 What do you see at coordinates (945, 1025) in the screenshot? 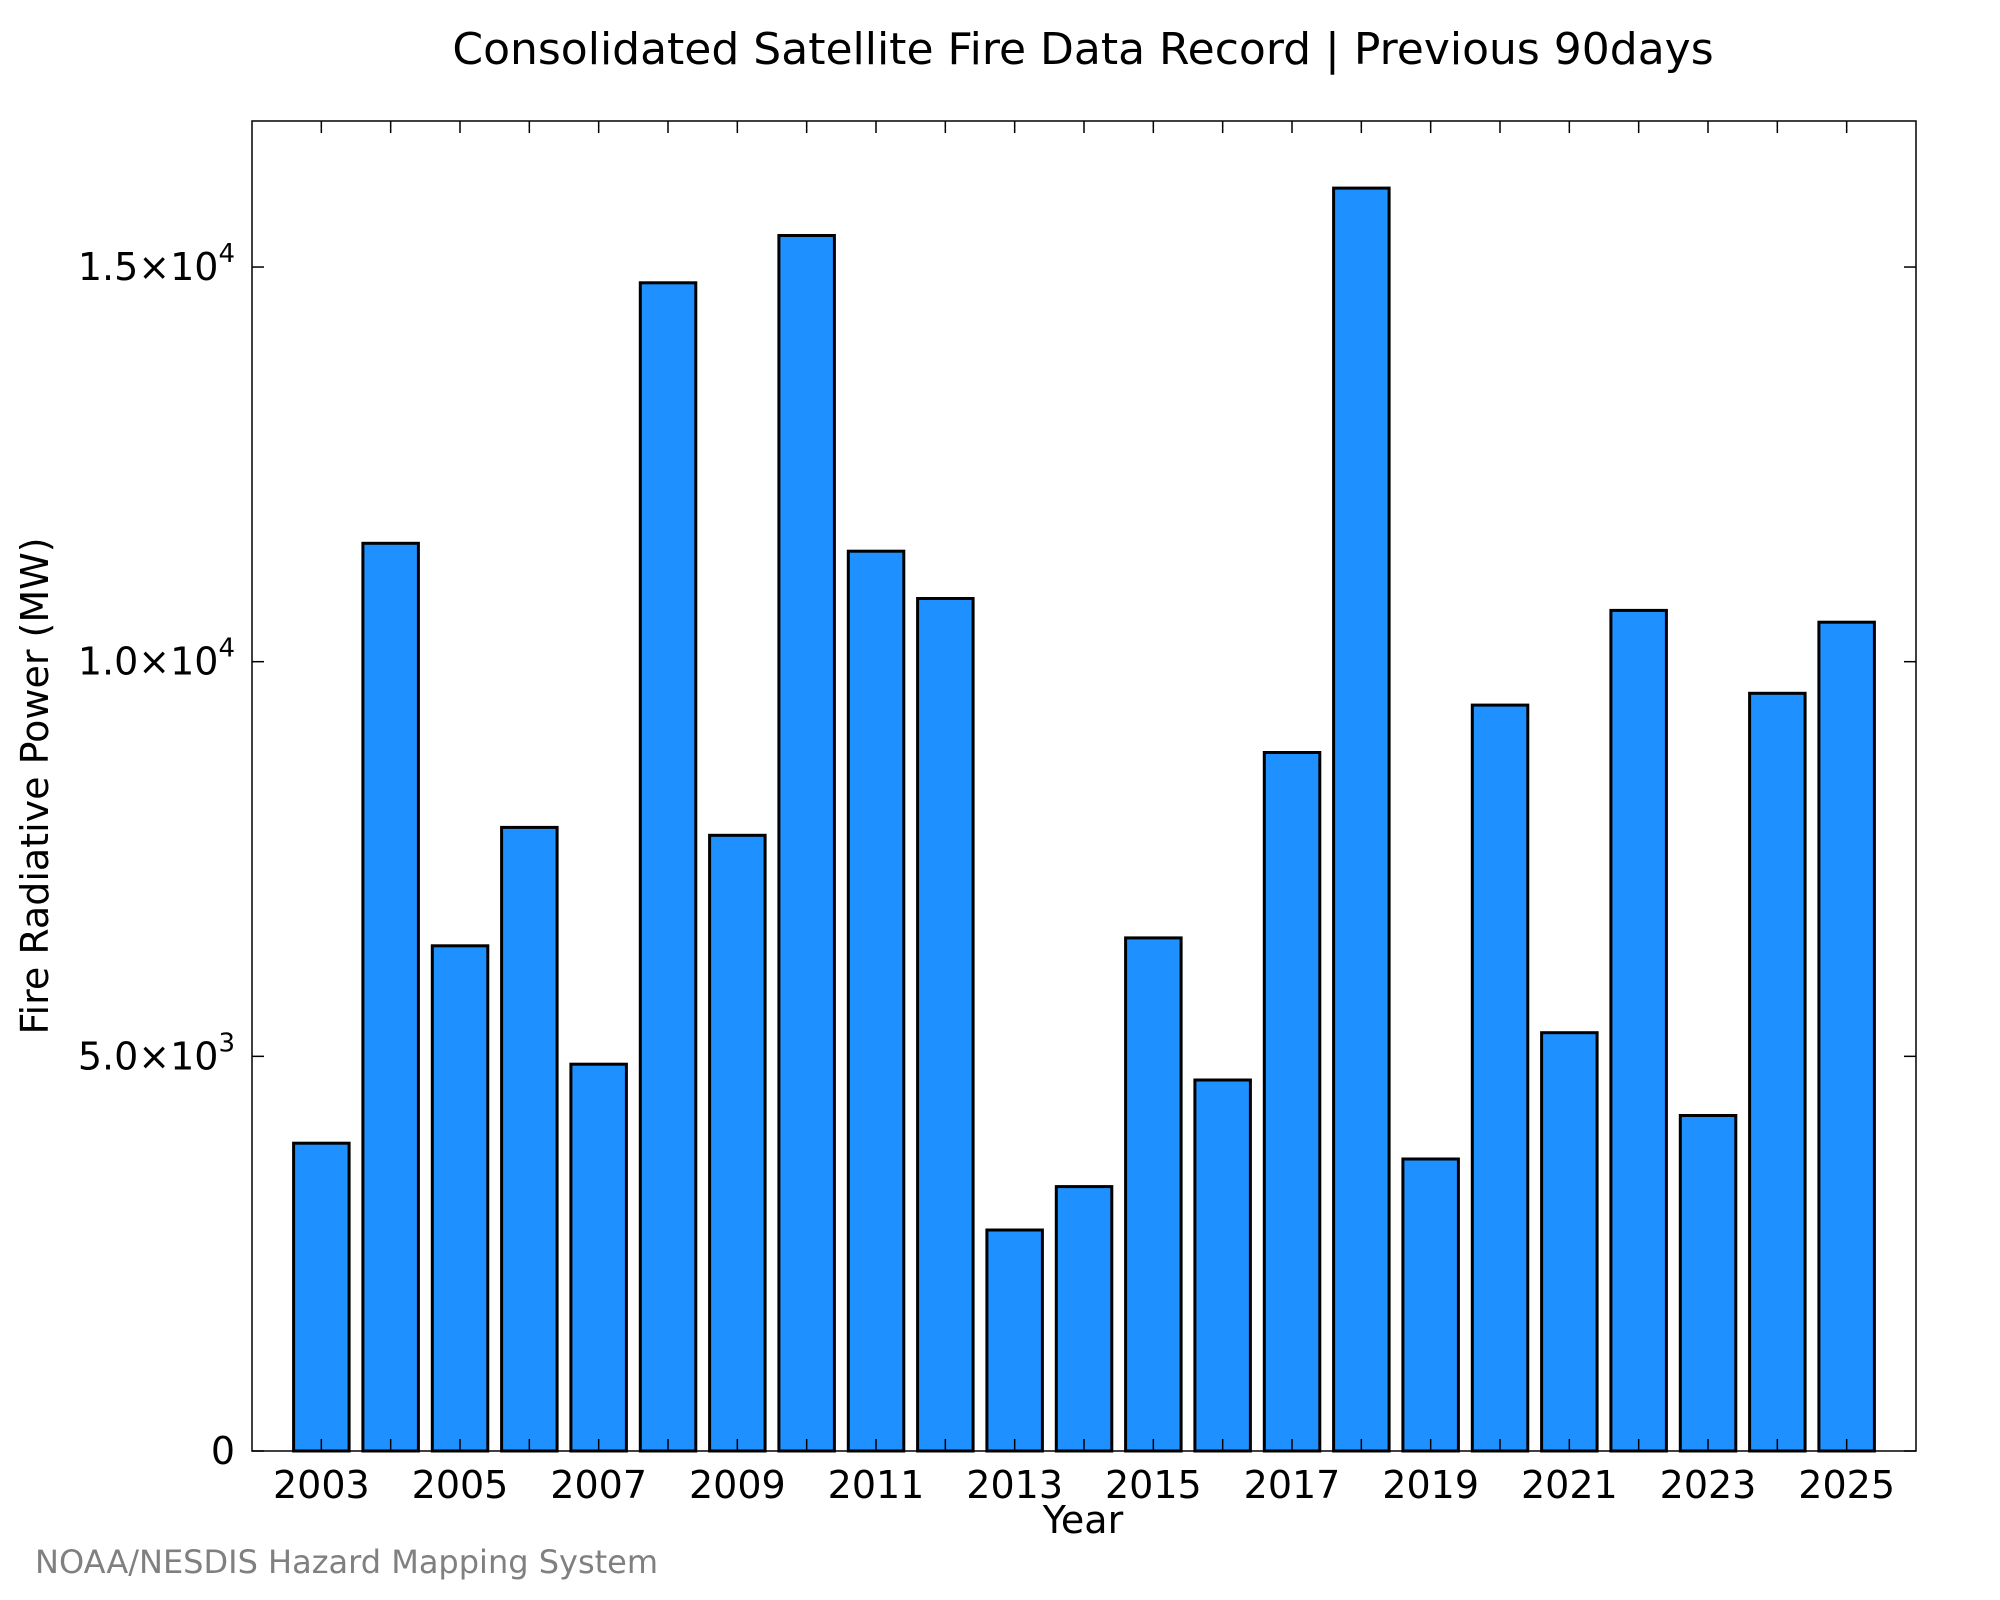
I see `bar-2012` at bounding box center [945, 1025].